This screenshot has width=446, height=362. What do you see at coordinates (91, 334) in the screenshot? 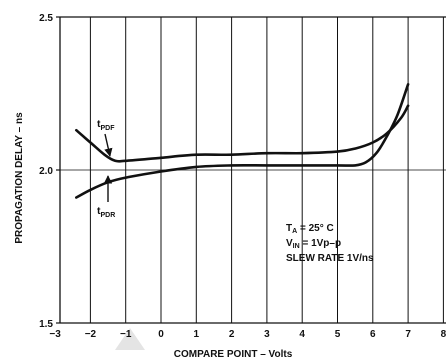
I see `x-tick-label: −2` at bounding box center [91, 334].